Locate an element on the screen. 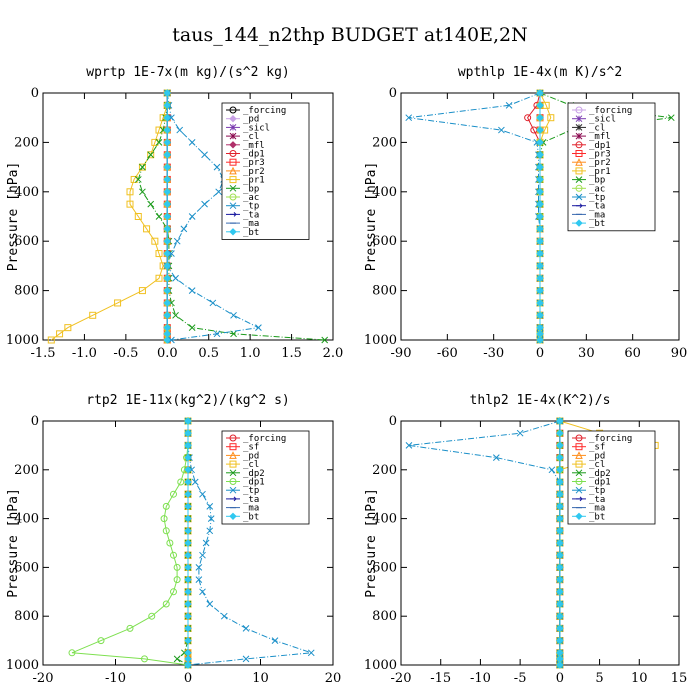 This screenshot has height=700, width=700. x-tick-label: 60 is located at coordinates (632, 353).